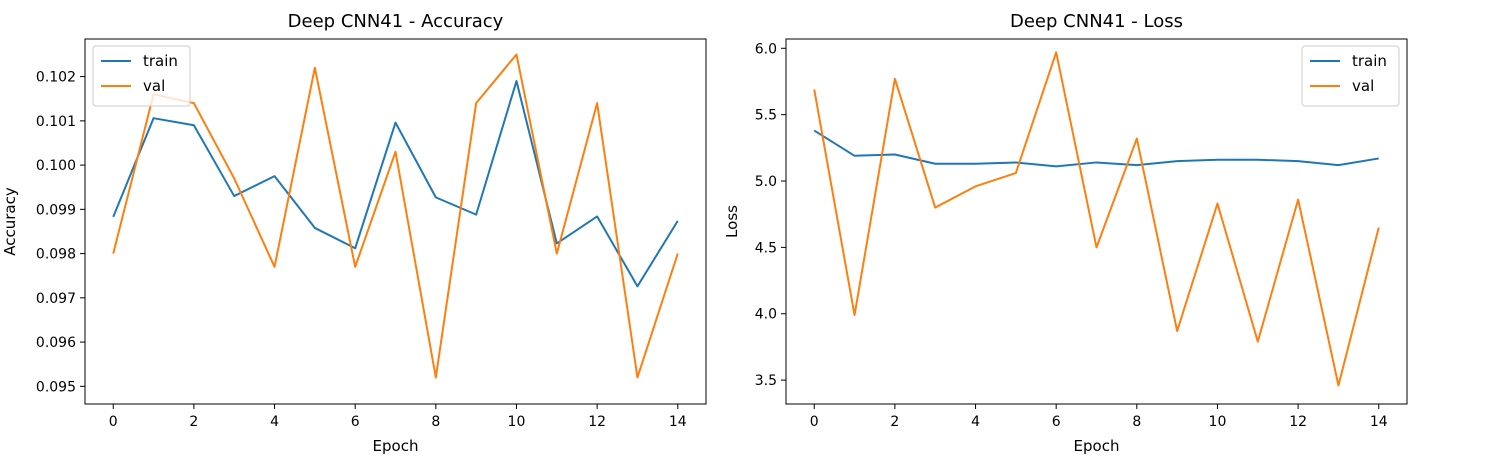 The height and width of the screenshot is (469, 1489). I want to click on chart-1-xtick-label: 6, so click(1056, 422).